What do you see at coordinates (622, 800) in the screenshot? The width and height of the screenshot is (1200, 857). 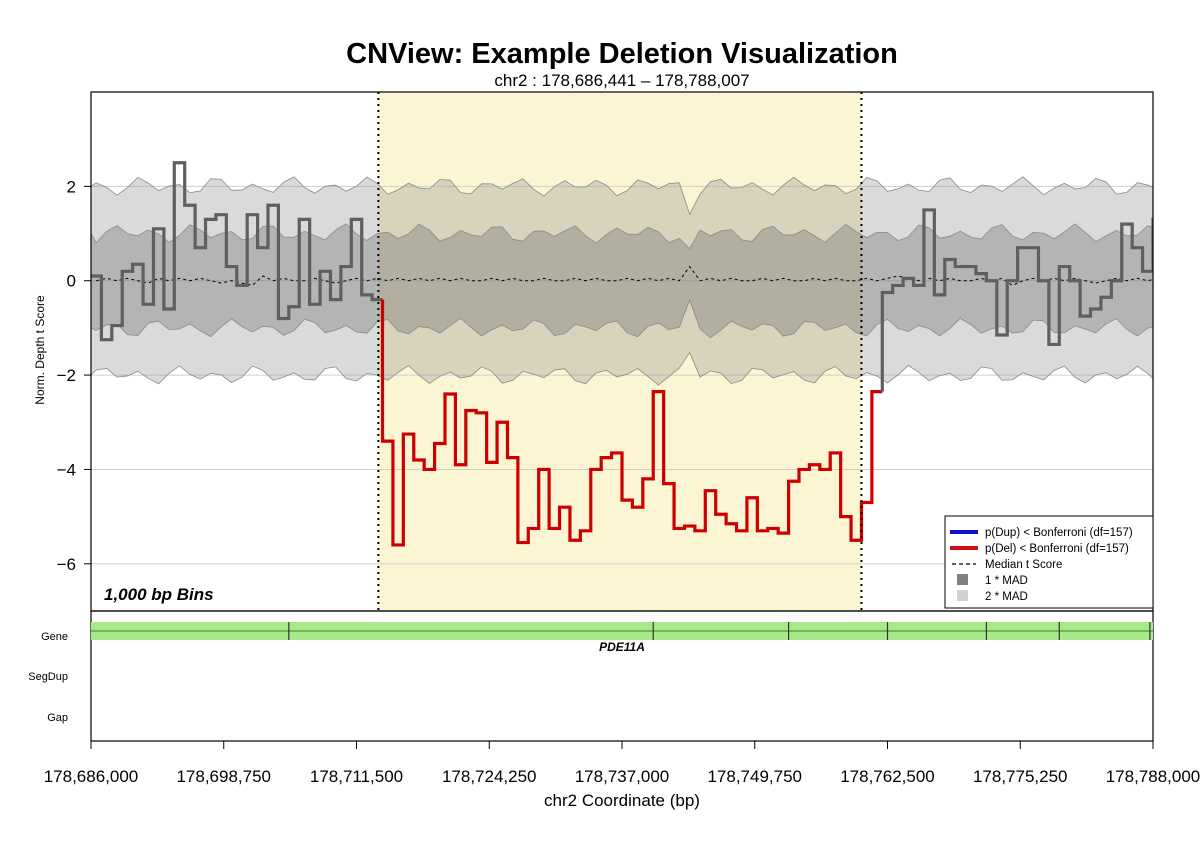 I see `x-axis-label: chr2 Coordinate (bp)` at bounding box center [622, 800].